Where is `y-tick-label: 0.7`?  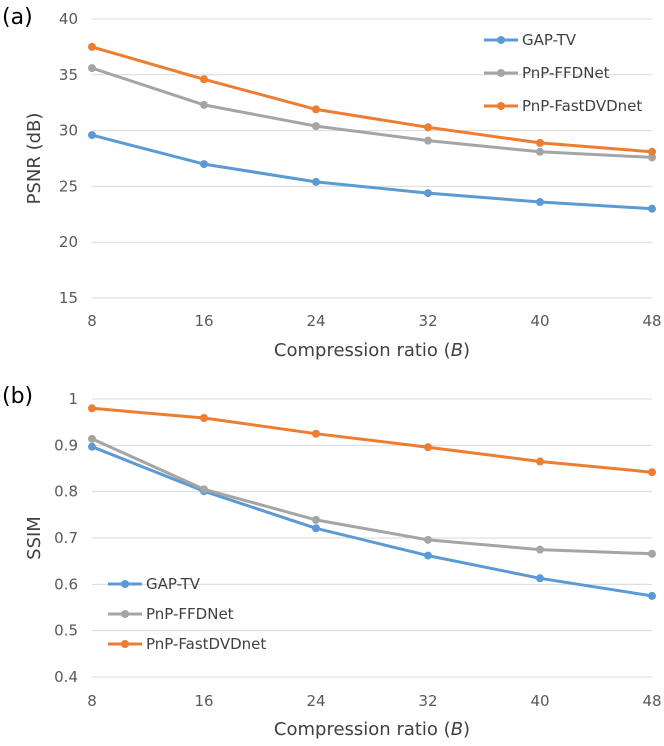
y-tick-label: 0.7 is located at coordinates (66, 538).